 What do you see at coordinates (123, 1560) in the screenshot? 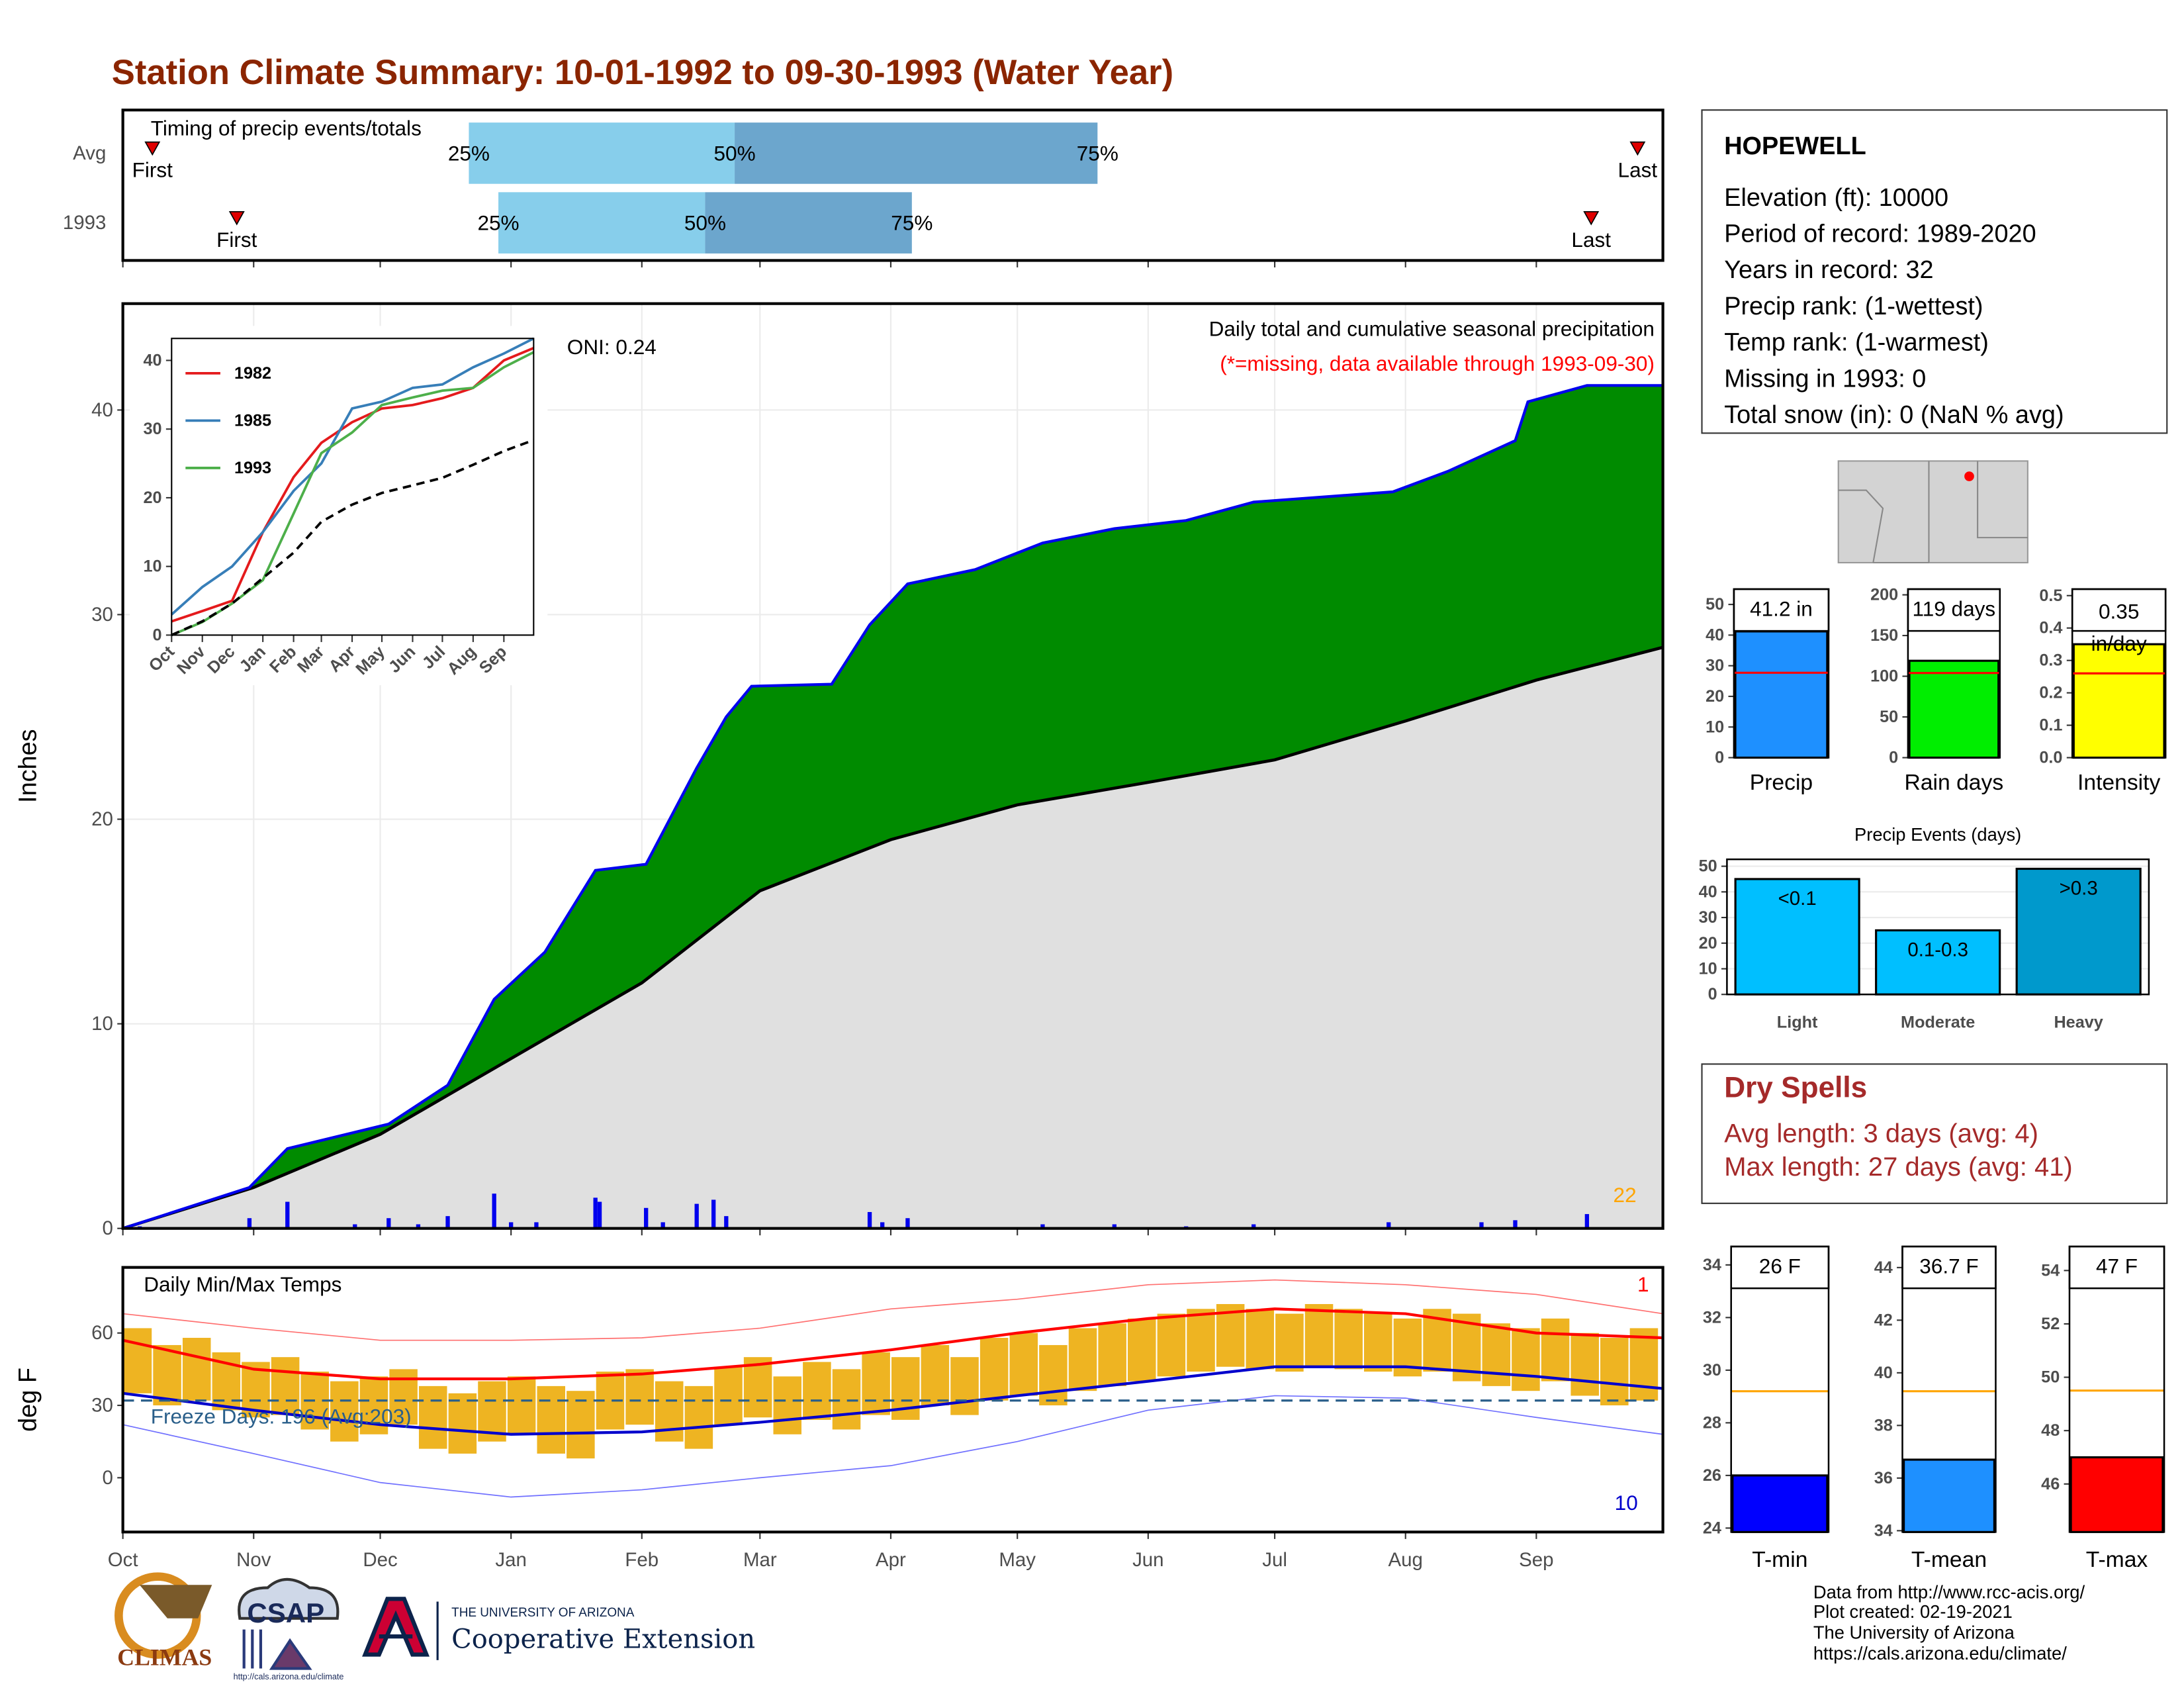
I see `x-tick-label: Oct` at bounding box center [123, 1560].